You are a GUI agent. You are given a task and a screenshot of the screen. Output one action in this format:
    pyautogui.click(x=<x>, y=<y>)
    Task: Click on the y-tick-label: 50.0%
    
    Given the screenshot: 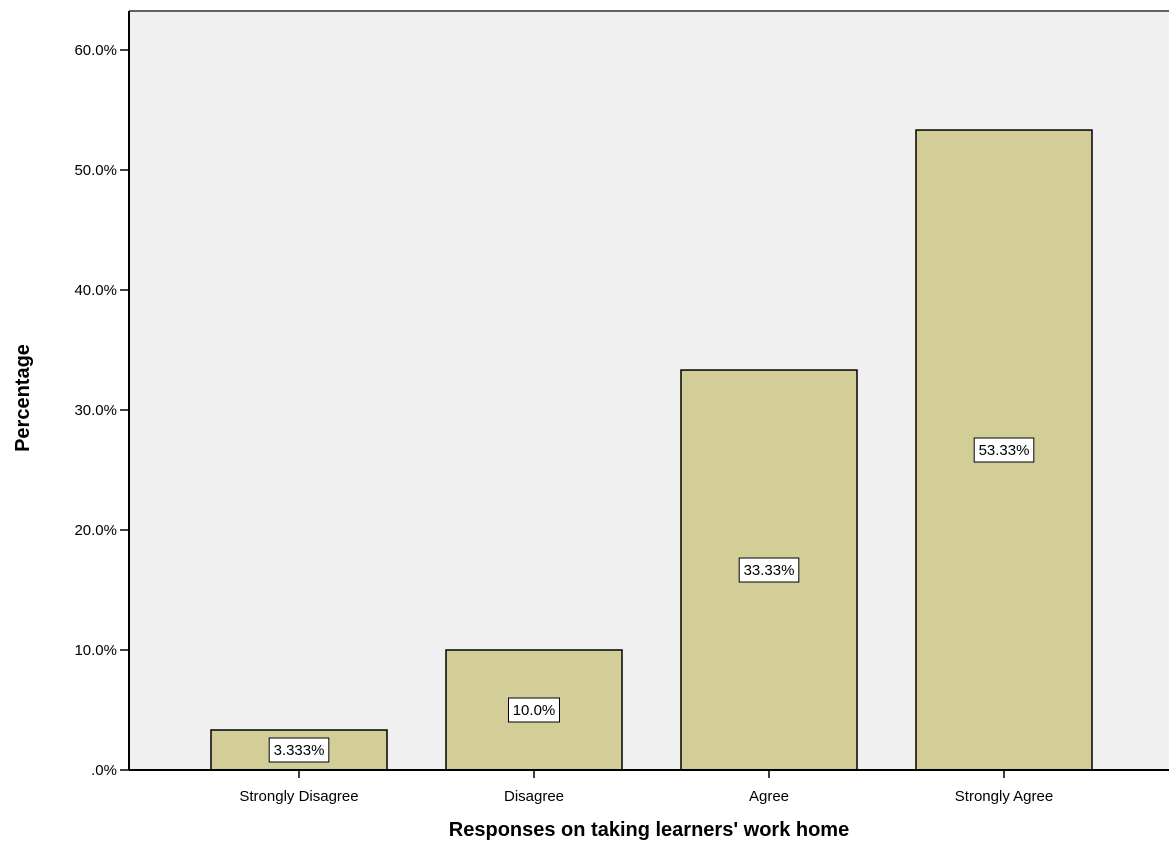 What is the action you would take?
    pyautogui.click(x=95, y=170)
    